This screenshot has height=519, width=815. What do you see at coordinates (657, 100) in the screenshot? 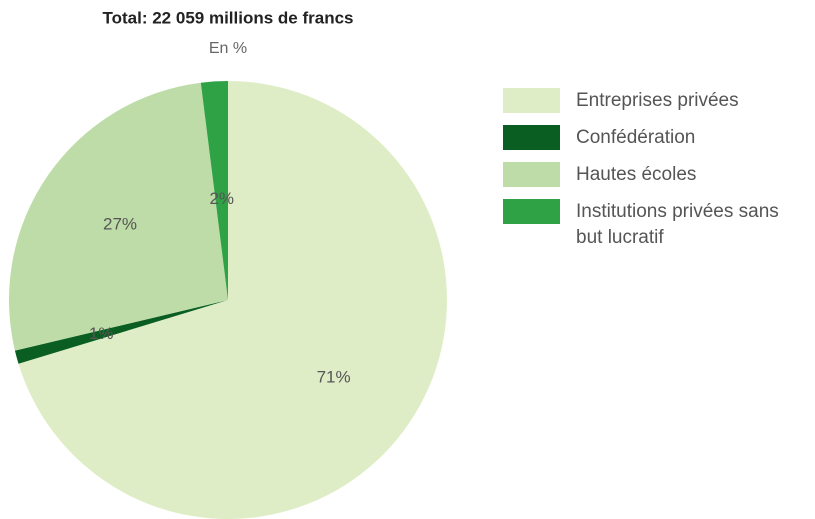
I see `legend-label: Entreprises privées` at bounding box center [657, 100].